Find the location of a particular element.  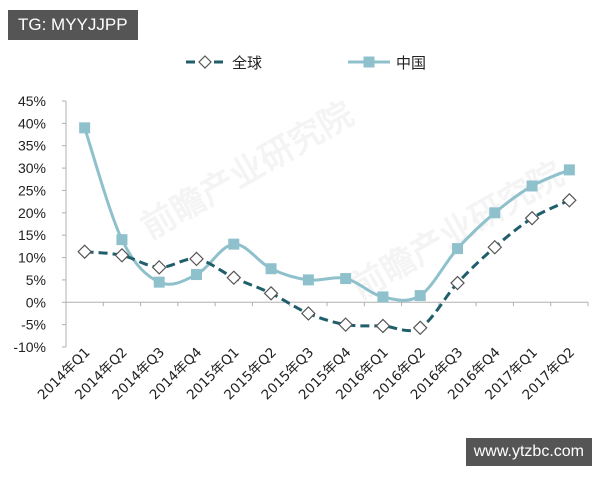

legend-label-global: 全球 is located at coordinates (247, 63).